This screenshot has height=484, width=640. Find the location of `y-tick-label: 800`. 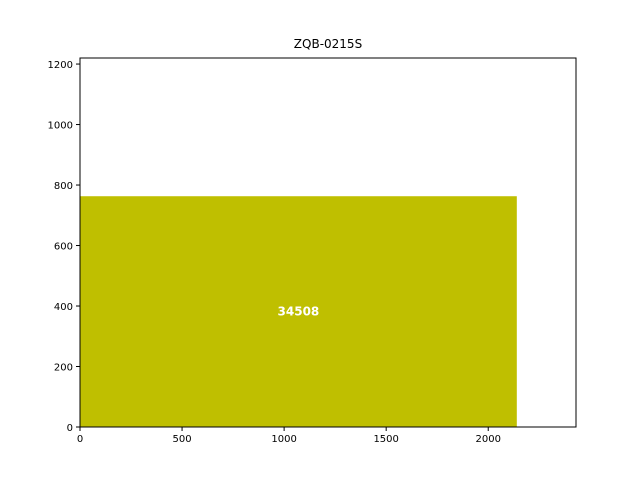

y-tick-label: 800 is located at coordinates (63, 186).